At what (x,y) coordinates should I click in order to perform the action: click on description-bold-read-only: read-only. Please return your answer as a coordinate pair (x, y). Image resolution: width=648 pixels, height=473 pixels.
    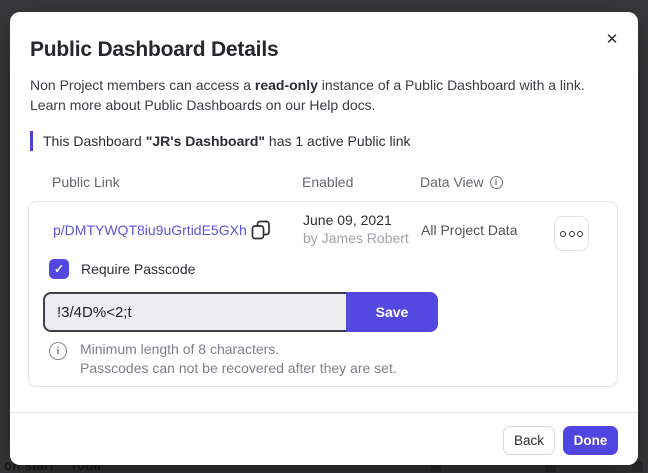
    Looking at the image, I should click on (286, 85).